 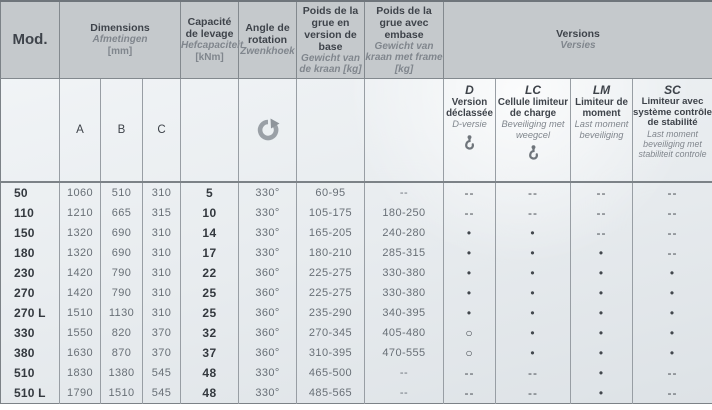 What do you see at coordinates (267, 393) in the screenshot?
I see `cell-angle: 330°` at bounding box center [267, 393].